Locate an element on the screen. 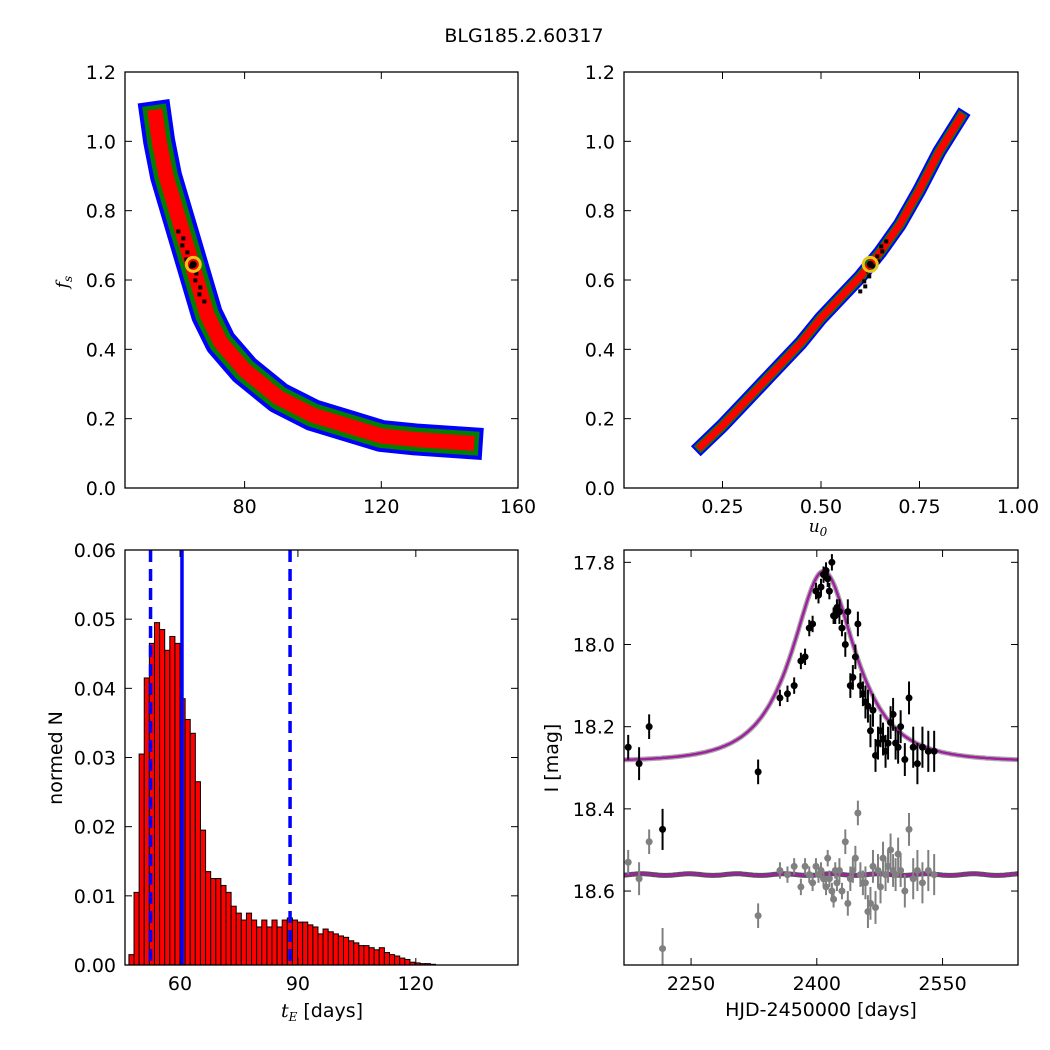  x-tick-label: 60 is located at coordinates (180, 984).